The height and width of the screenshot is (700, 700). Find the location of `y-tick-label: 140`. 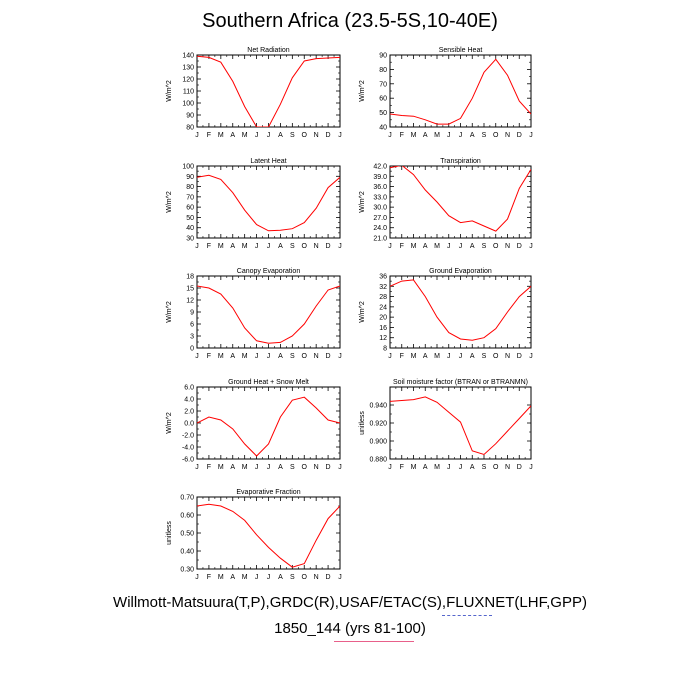

y-tick-label: 140 is located at coordinates (188, 56).